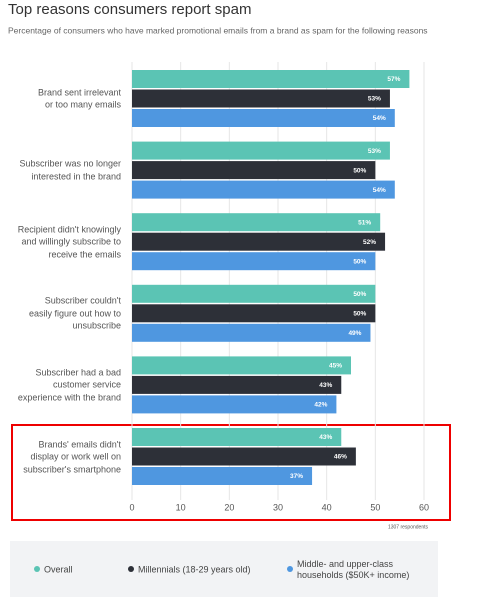 This screenshot has width=485, height=602. I want to click on legend-label: Millennials (18-29 years old), so click(194, 569).